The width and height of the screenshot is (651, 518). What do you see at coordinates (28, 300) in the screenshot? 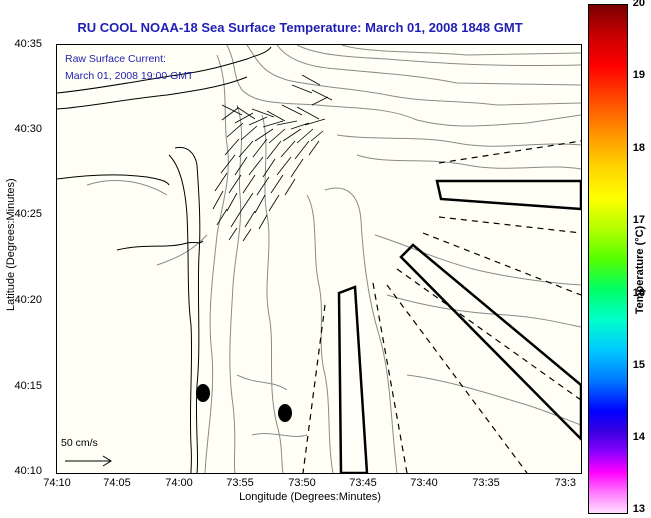
I see `y-tick-label: 40:20` at bounding box center [28, 300].